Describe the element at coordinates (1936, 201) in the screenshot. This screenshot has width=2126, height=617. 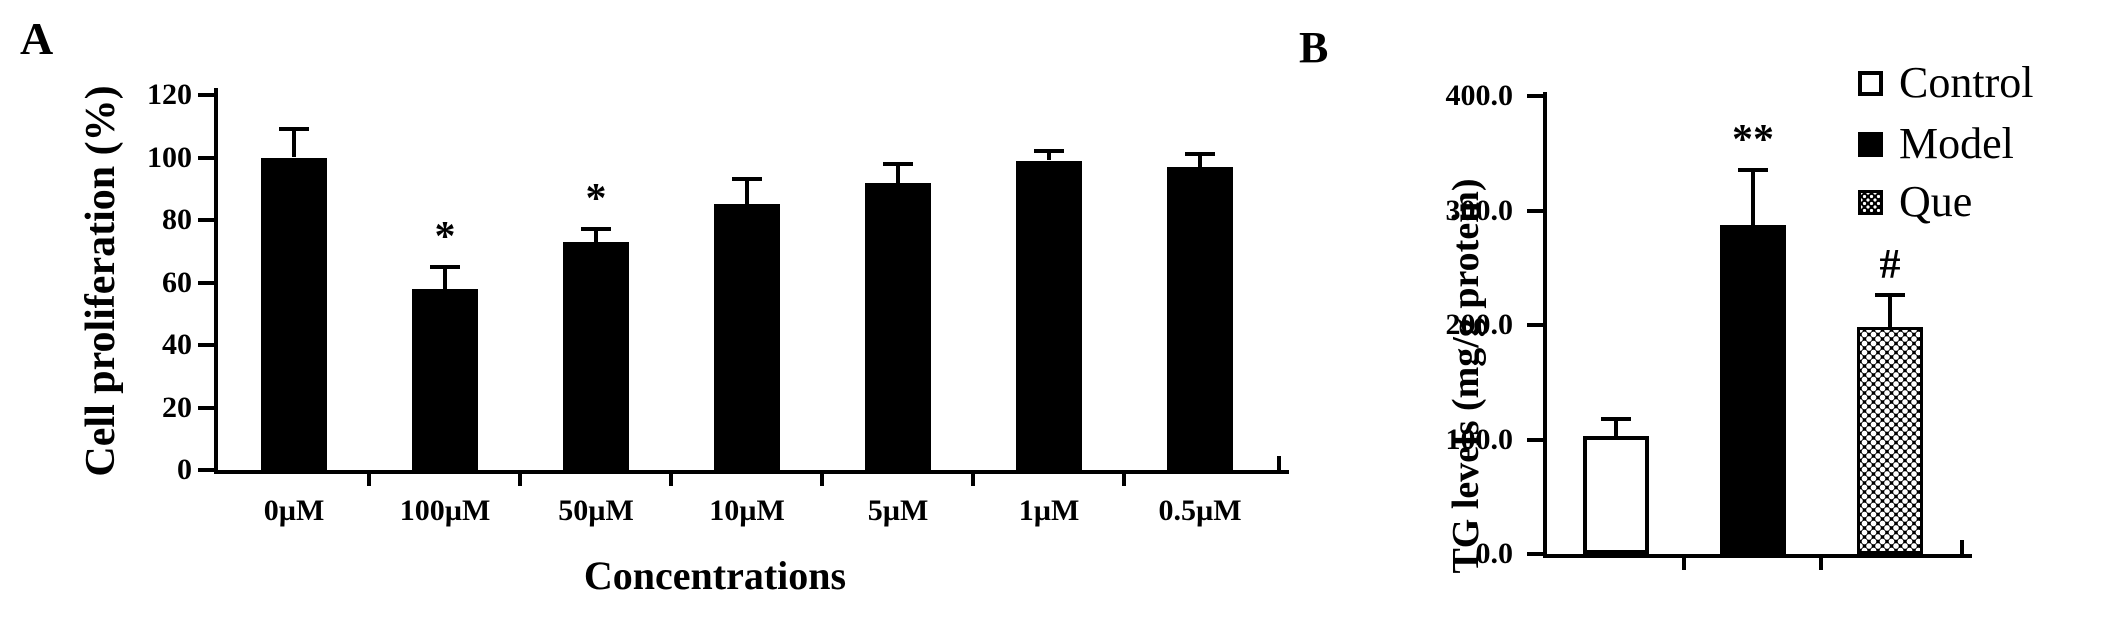
I see `legend-label: Que` at that location.